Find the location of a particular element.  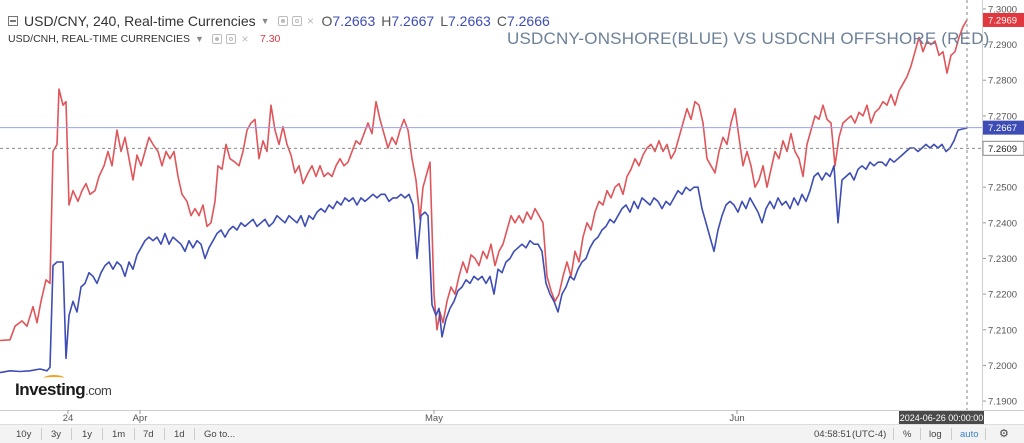

y-tick-label: 7.1900 is located at coordinates (1002, 402).